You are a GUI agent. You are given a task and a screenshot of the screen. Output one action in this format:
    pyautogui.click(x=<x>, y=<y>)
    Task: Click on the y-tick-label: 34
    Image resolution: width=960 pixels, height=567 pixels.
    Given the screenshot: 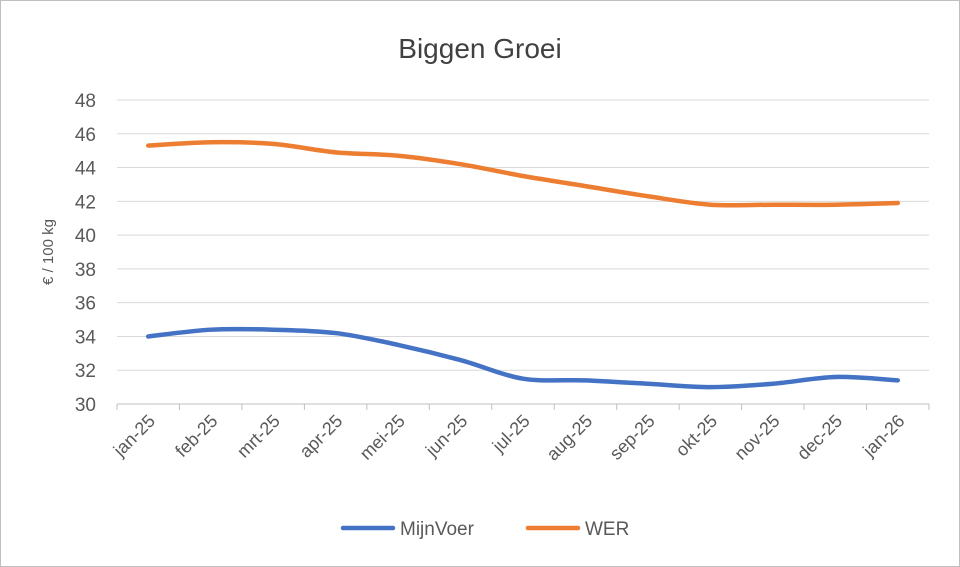 What is the action you would take?
    pyautogui.click(x=86, y=337)
    